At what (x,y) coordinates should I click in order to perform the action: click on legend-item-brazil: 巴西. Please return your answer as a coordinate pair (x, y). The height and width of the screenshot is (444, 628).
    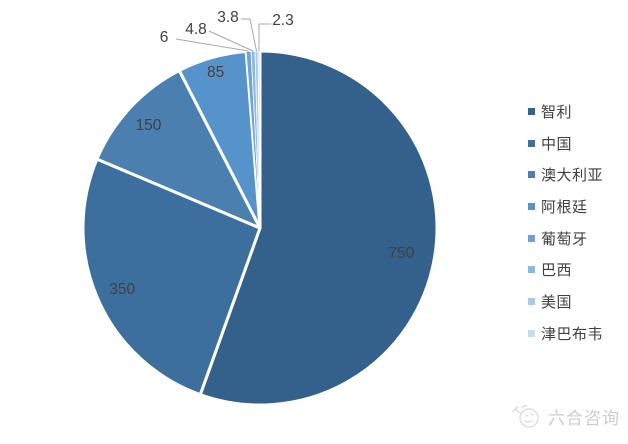
    Looking at the image, I should click on (565, 269).